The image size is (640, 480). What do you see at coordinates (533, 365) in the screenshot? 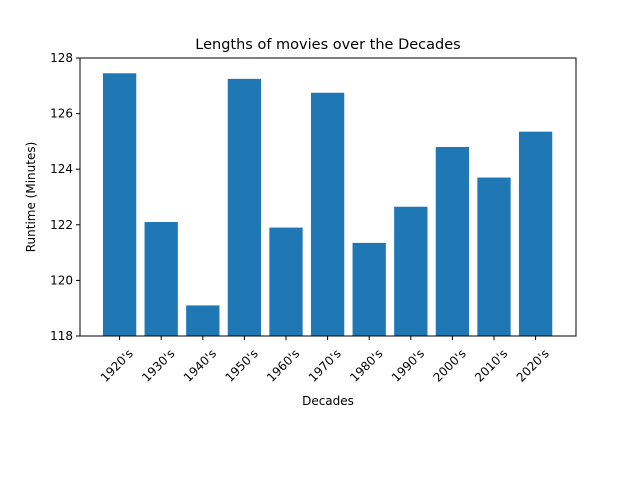
I see `x-tick-label: 2020's` at bounding box center [533, 365].